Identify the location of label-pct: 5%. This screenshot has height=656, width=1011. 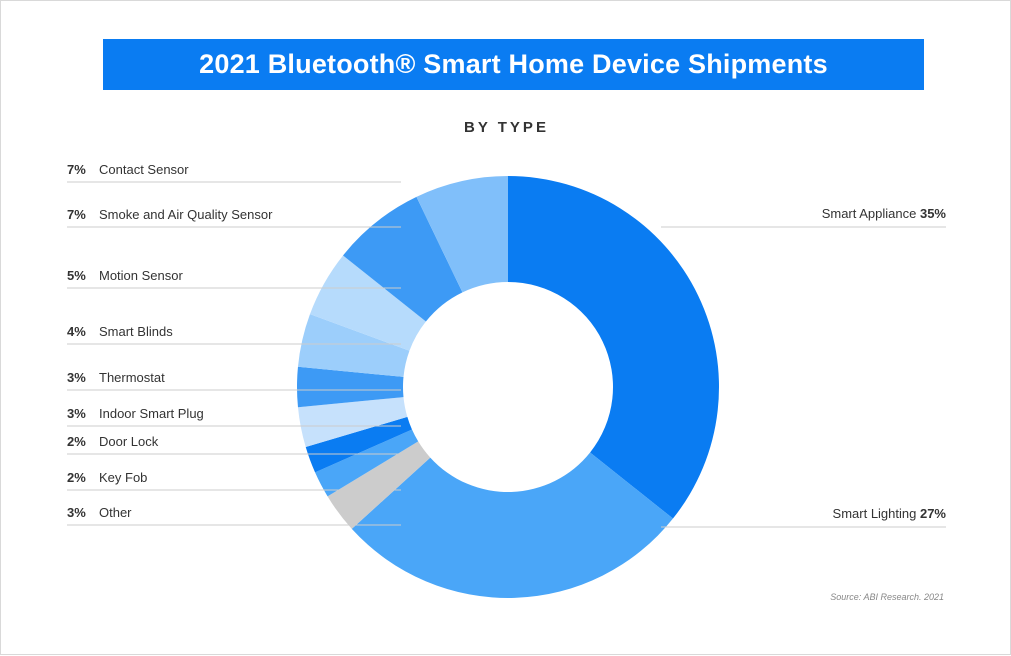
(76, 275).